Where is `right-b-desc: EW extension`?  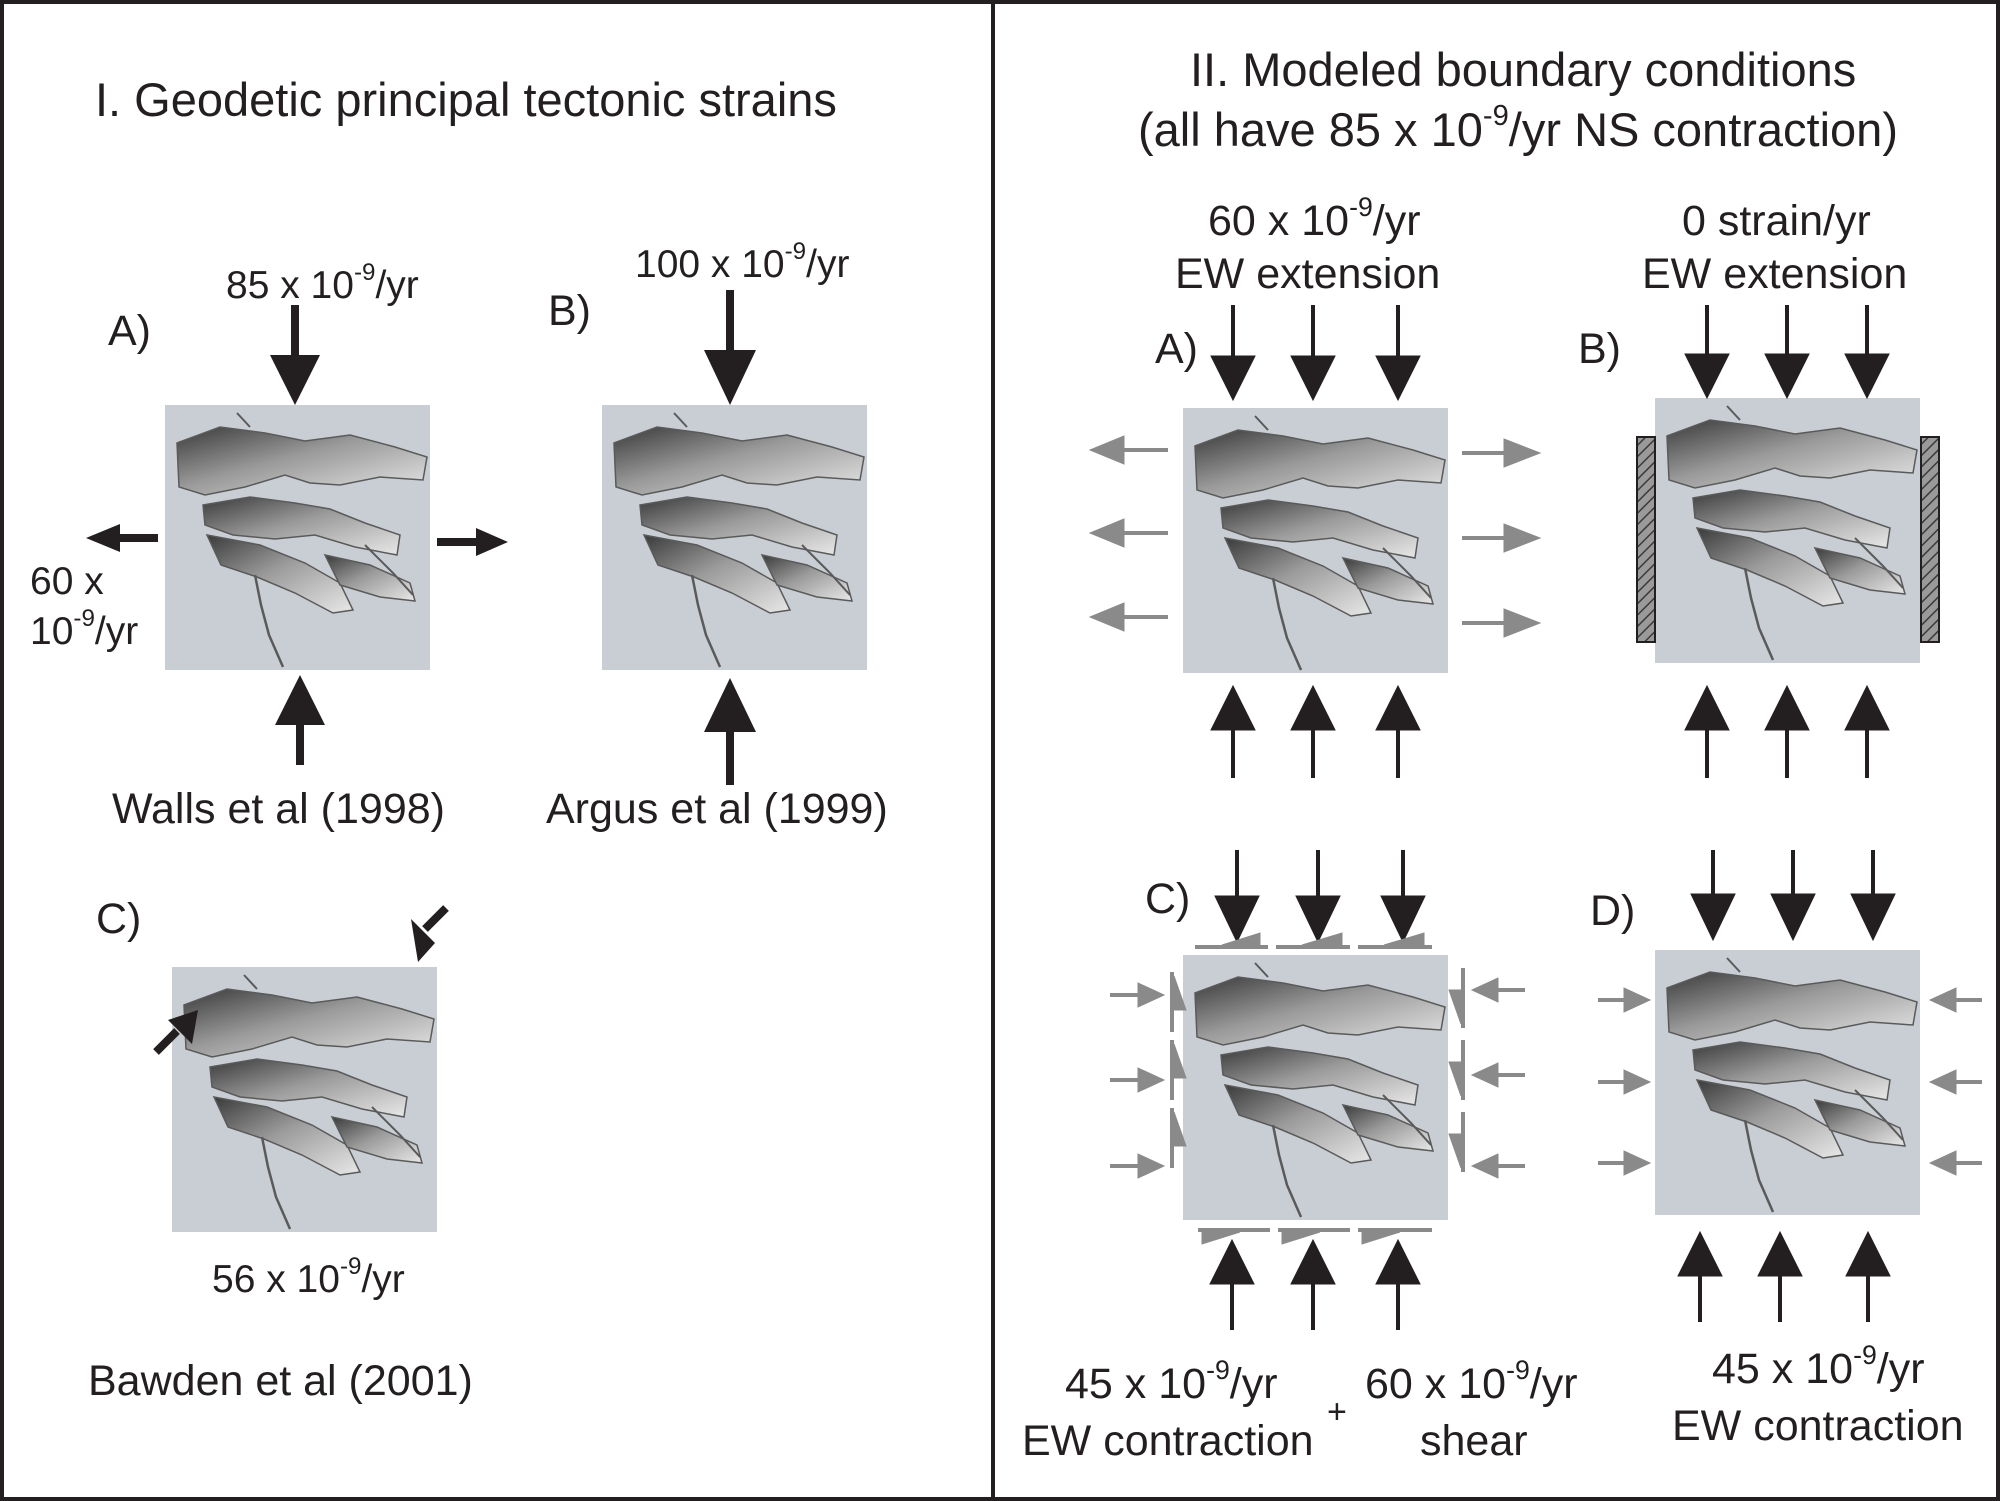
right-b-desc: EW extension is located at coordinates (1775, 274).